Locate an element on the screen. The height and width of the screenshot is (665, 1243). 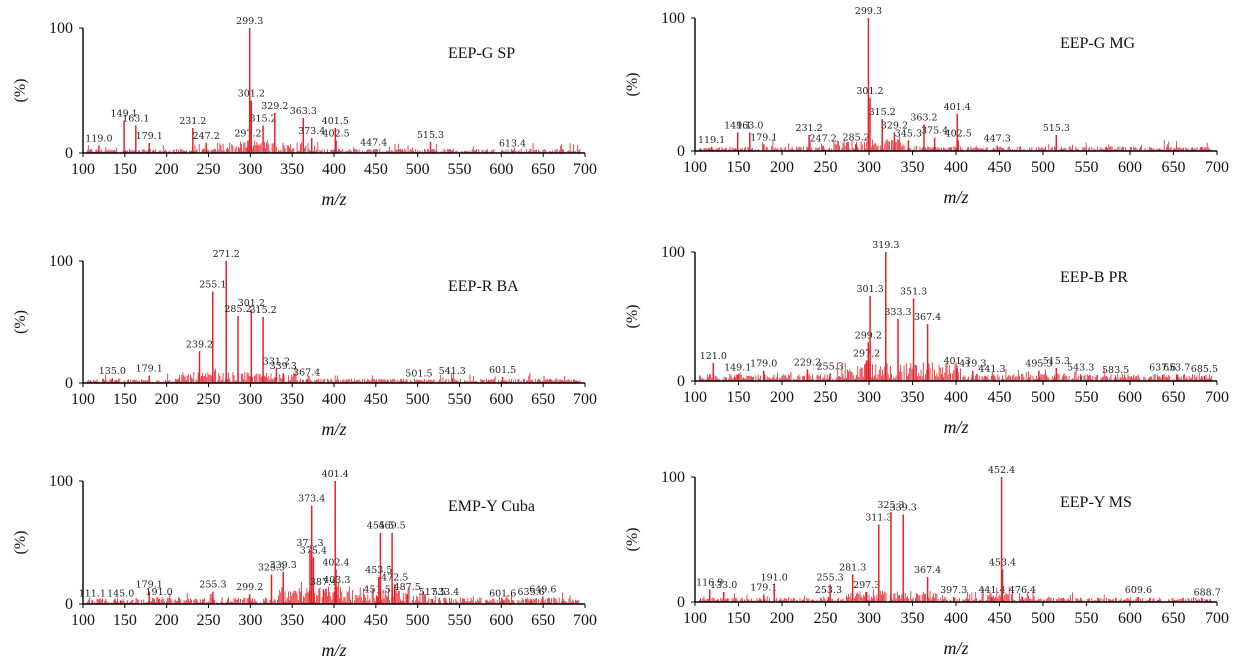
peak-label: 637.6 is located at coordinates (1162, 368).